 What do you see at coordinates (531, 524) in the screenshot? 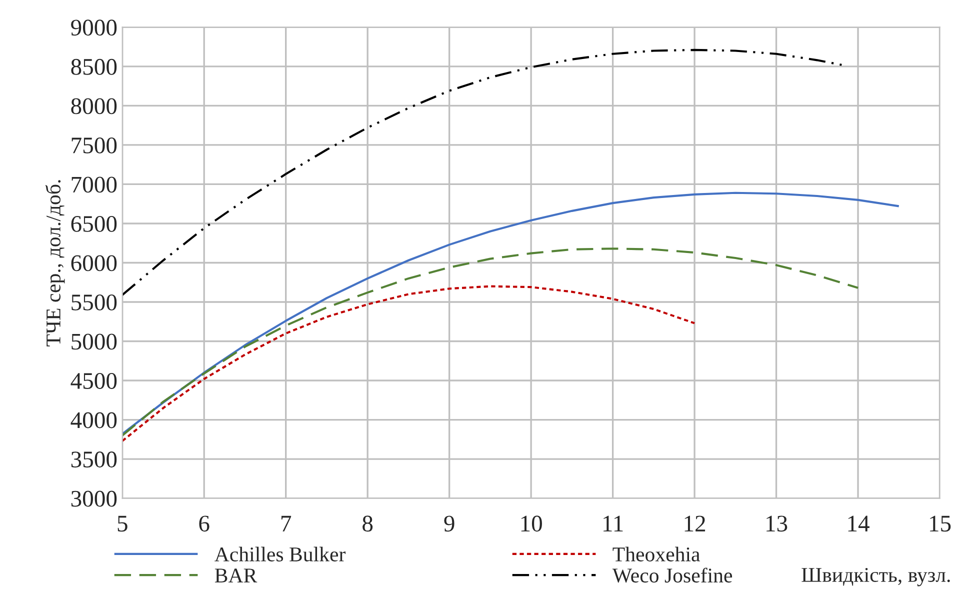
I see `x-tick-label: 10` at bounding box center [531, 524].